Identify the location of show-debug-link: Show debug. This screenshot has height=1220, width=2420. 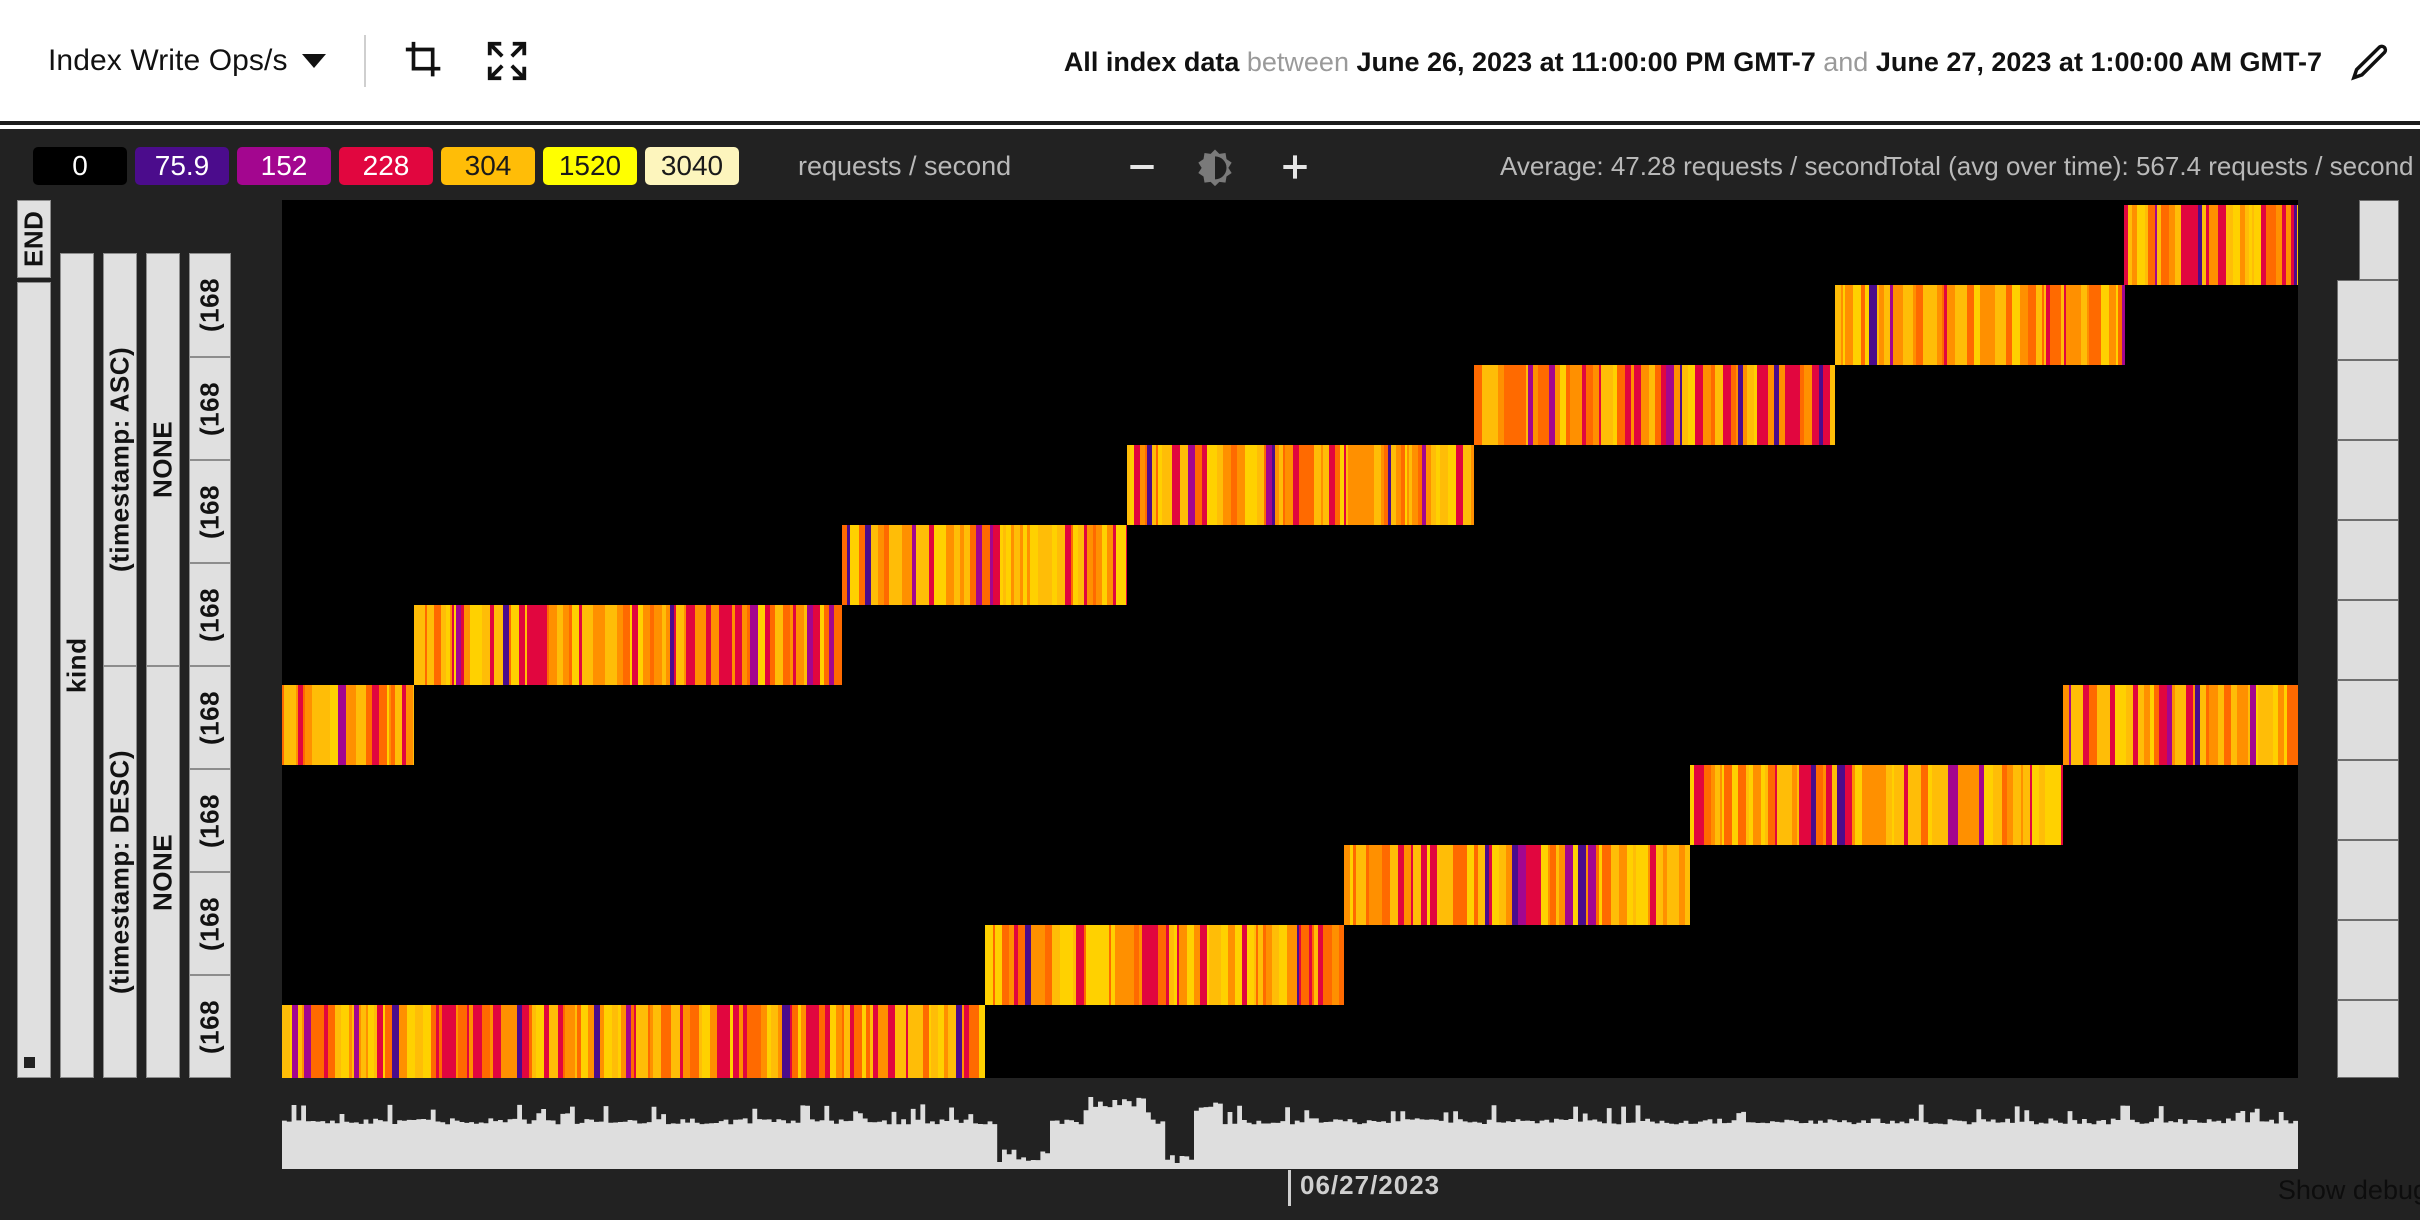
(2348, 1190).